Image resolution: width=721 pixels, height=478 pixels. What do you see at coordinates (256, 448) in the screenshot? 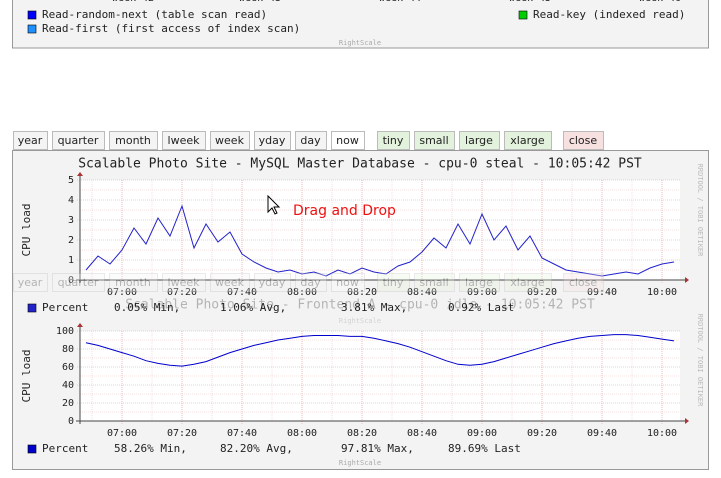
I see `stat: 82.20% Avg,` at bounding box center [256, 448].